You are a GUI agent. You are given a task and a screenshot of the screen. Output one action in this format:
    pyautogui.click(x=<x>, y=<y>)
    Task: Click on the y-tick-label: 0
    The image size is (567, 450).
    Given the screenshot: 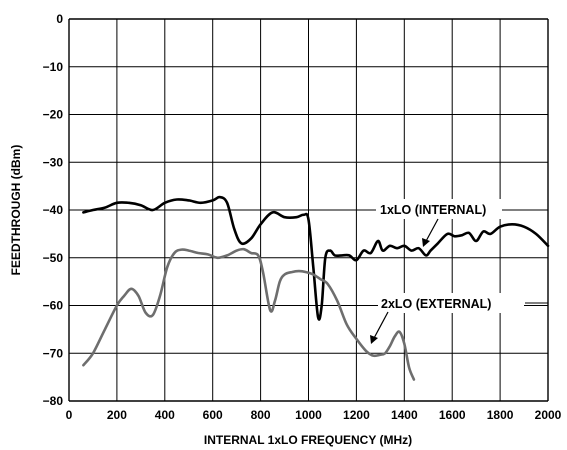 What is the action you would take?
    pyautogui.click(x=59, y=19)
    